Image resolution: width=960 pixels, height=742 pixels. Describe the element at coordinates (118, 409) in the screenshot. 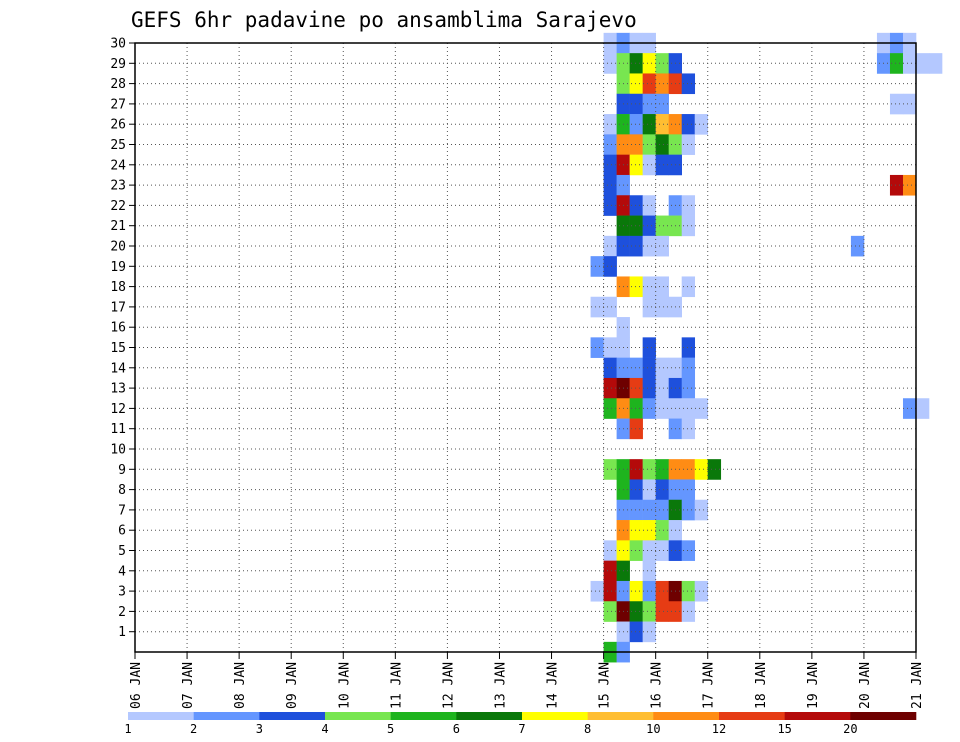

I see `y-tick-label: 12` at that location.